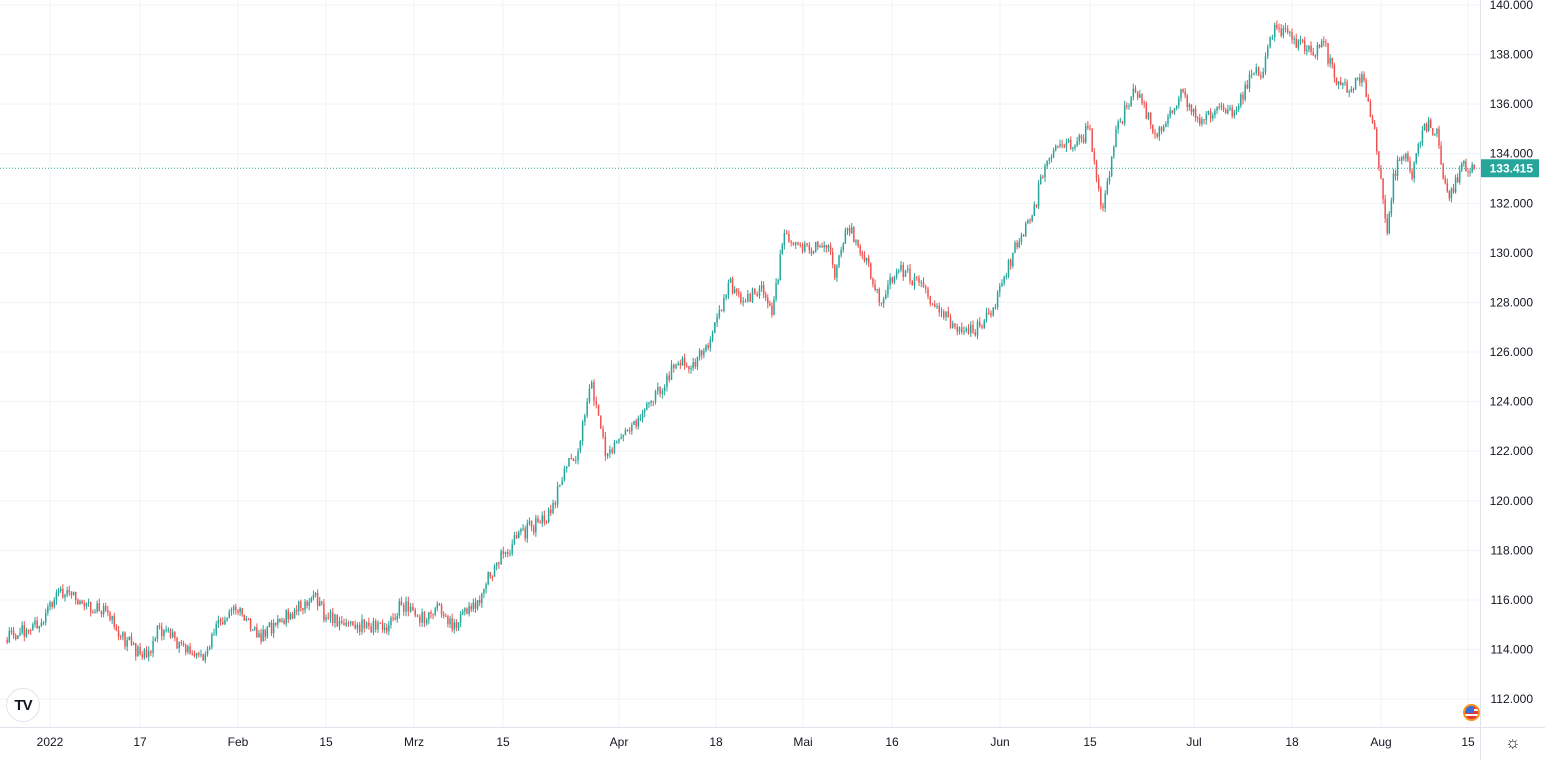 This screenshot has width=1545, height=760. Describe the element at coordinates (1510, 168) in the screenshot. I see `last-price-badge` at that location.